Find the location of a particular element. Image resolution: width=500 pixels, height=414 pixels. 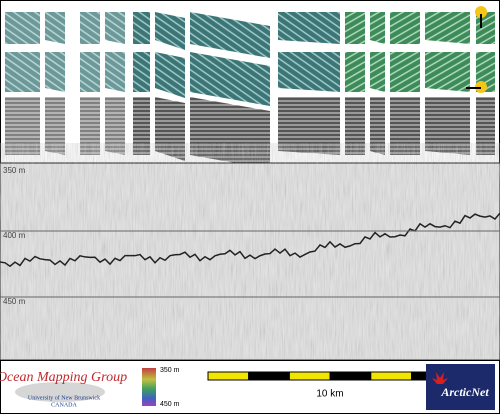

logo-university: University of New Brunswick is located at coordinates (64, 397).